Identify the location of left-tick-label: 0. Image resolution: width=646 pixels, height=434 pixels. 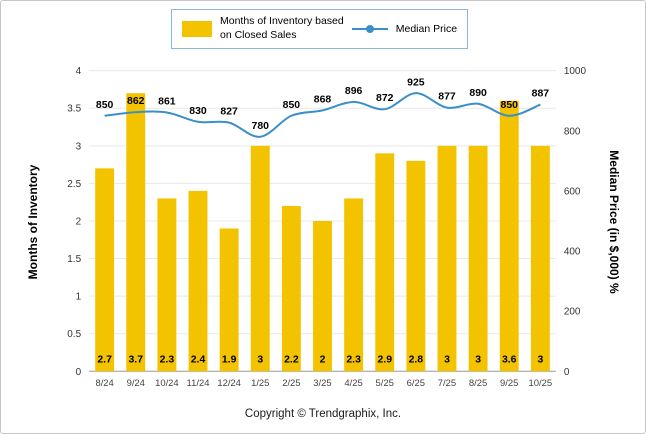
(79, 372).